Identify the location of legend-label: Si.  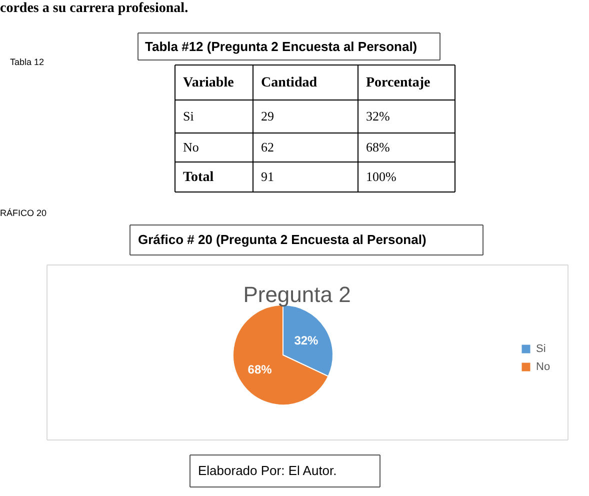
(541, 349).